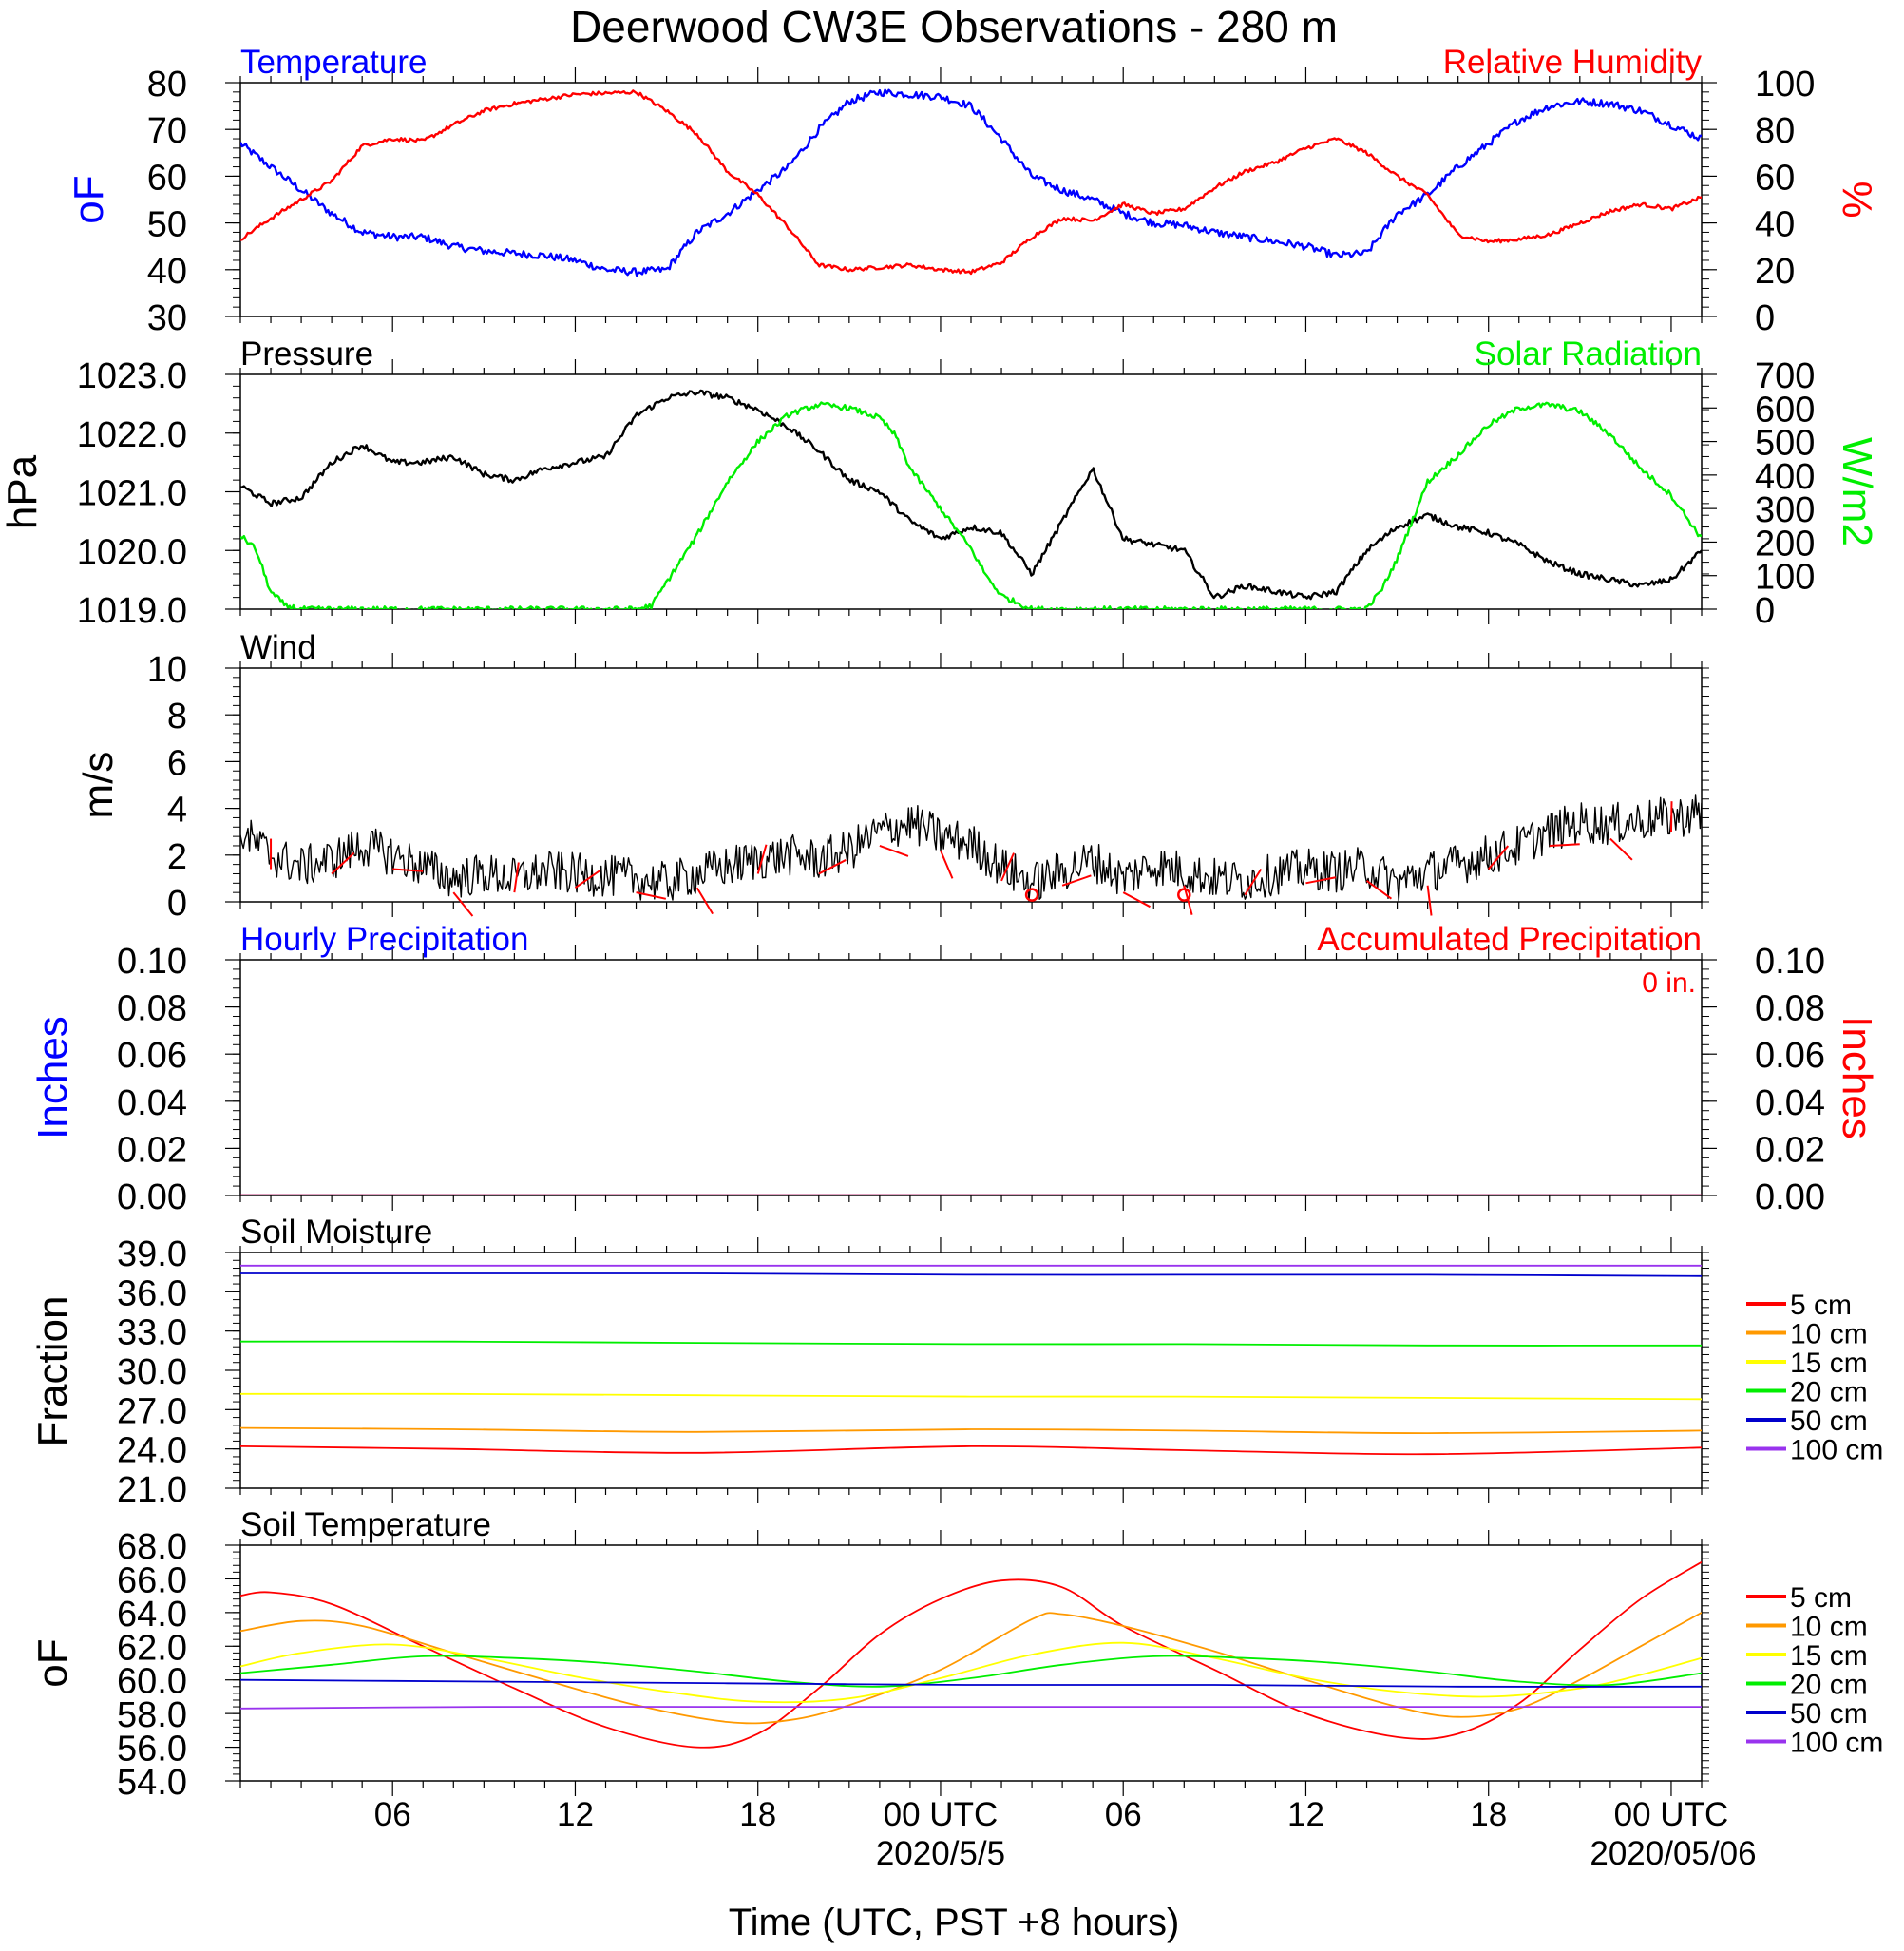 The width and height of the screenshot is (1904, 1951). What do you see at coordinates (1305, 1814) in the screenshot?
I see `x-tick-label: 12` at bounding box center [1305, 1814].